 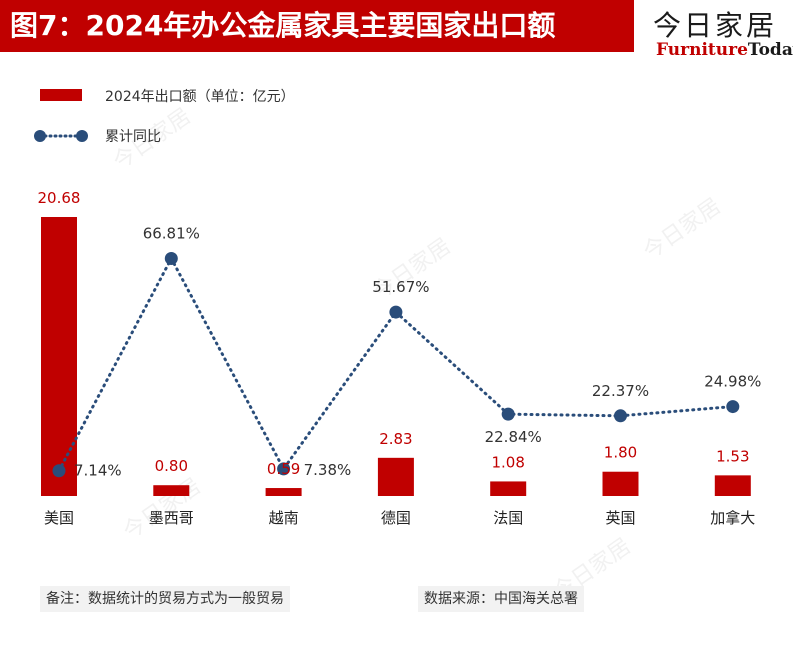 I want to click on pct-value-label: 22.37%, so click(x=620, y=391).